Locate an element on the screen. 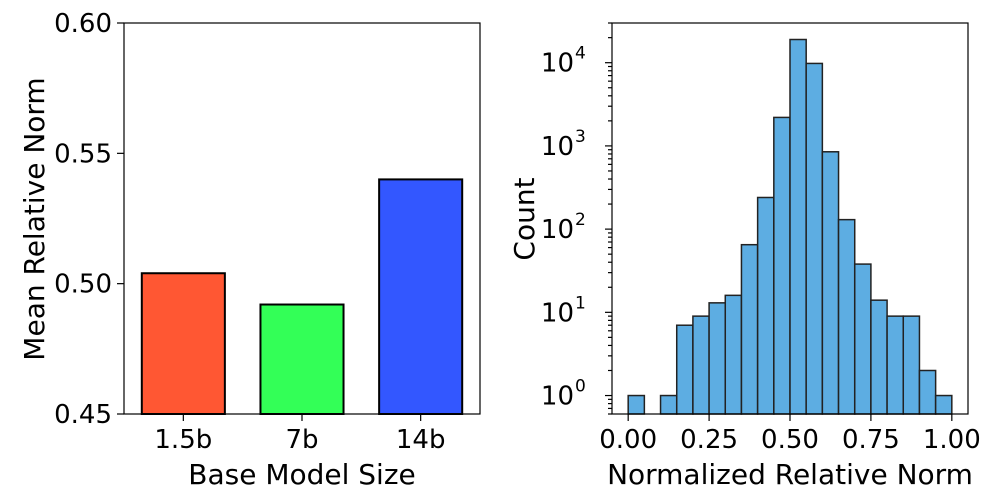 Image resolution: width=996 pixels, height=501 pixels. y-tick-exponent: 3 is located at coordinates (580, 137).